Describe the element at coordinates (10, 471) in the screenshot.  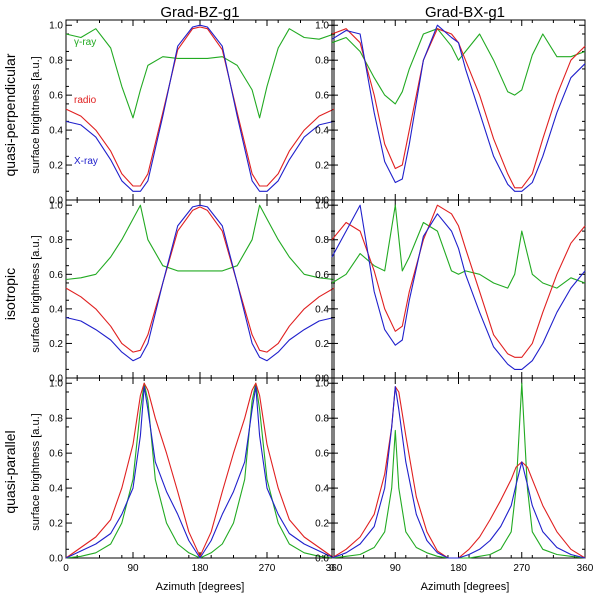
I see `row-title-3: quasi-parallel` at that location.